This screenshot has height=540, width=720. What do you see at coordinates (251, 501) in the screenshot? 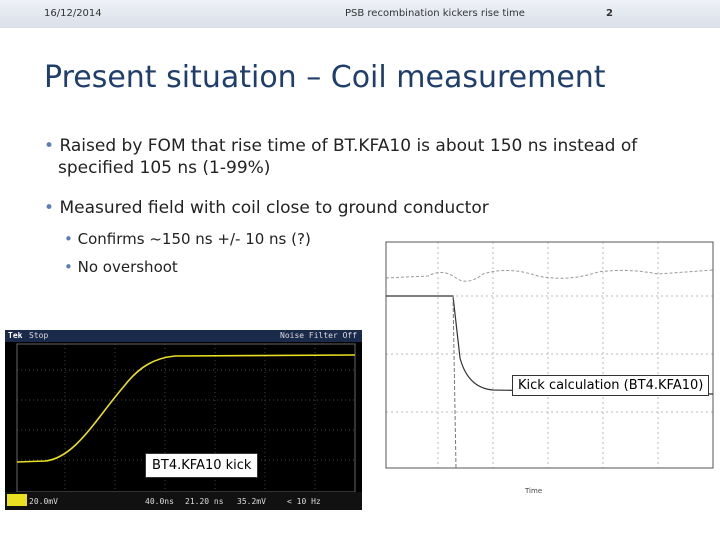
I see `scope-trigger: 35.2mV` at bounding box center [251, 501].